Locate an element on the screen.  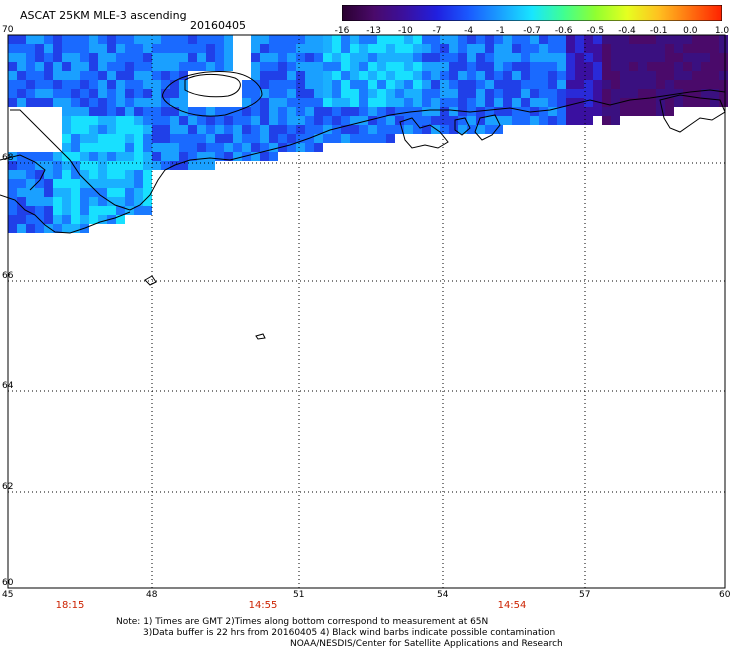
colorbar-segment is located at coordinates (358, 13).